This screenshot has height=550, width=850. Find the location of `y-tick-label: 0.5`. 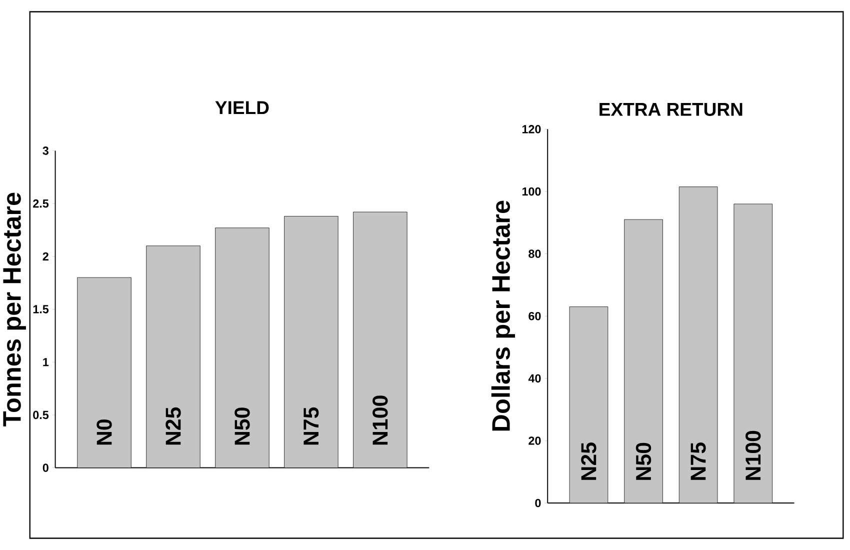

y-tick-label: 0.5 is located at coordinates (41, 415).